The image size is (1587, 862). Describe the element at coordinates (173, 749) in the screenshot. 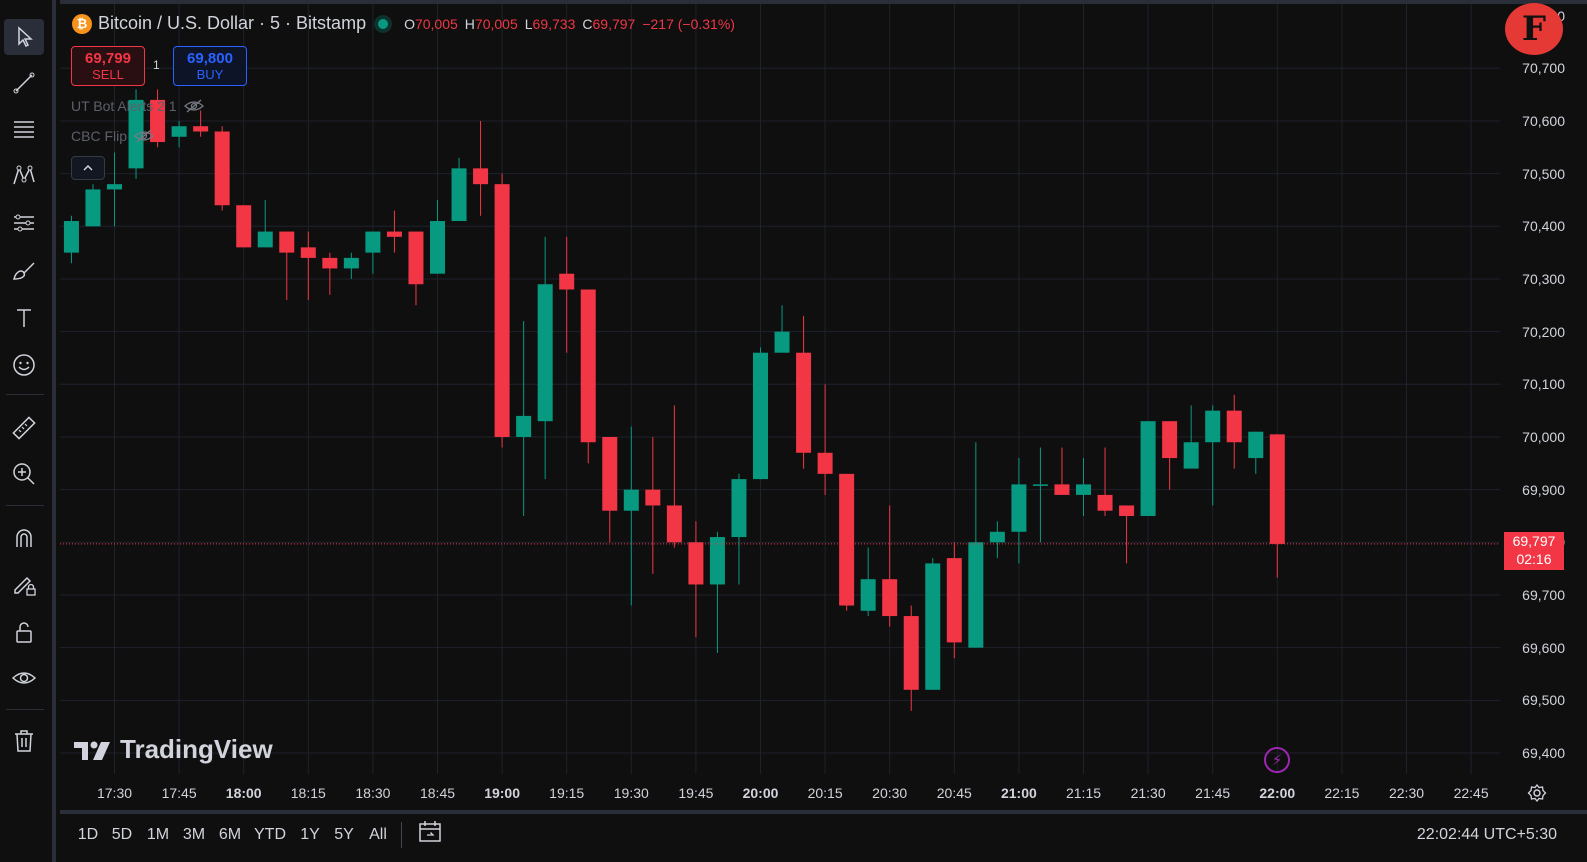

I see `tradingview-watermark: TradingView` at that location.